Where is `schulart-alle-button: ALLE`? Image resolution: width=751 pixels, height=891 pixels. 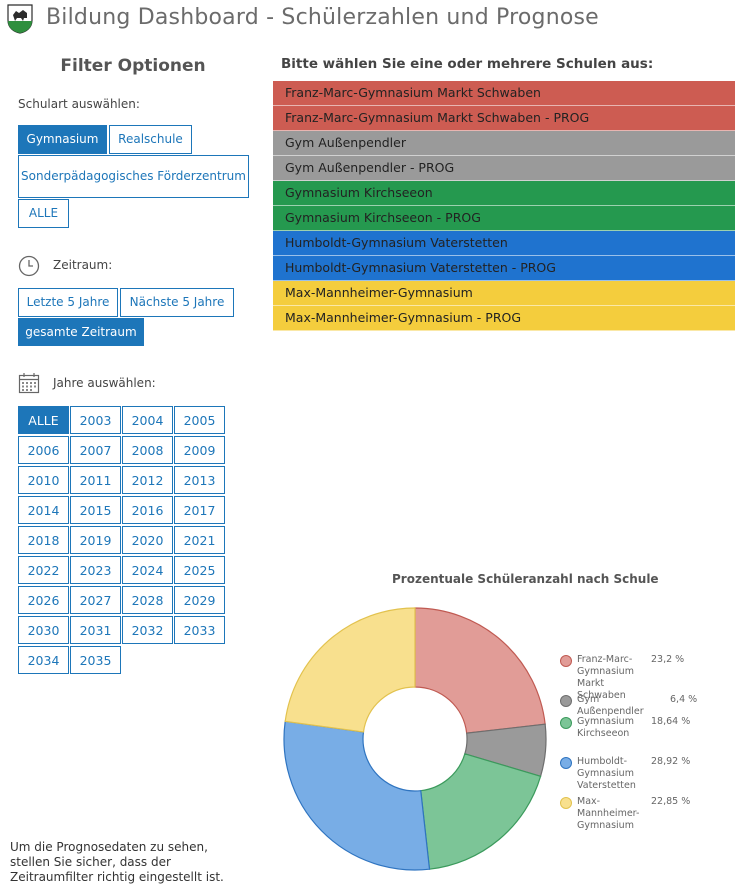 schulart-alle-button: ALLE is located at coordinates (43, 213).